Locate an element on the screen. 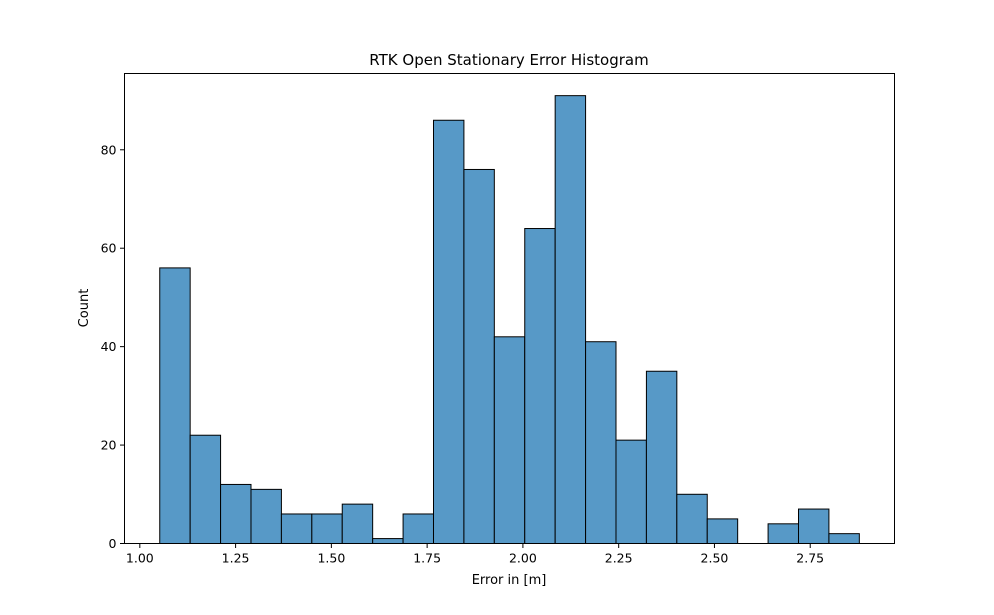  y-tick-label: 80 is located at coordinates (109, 149).